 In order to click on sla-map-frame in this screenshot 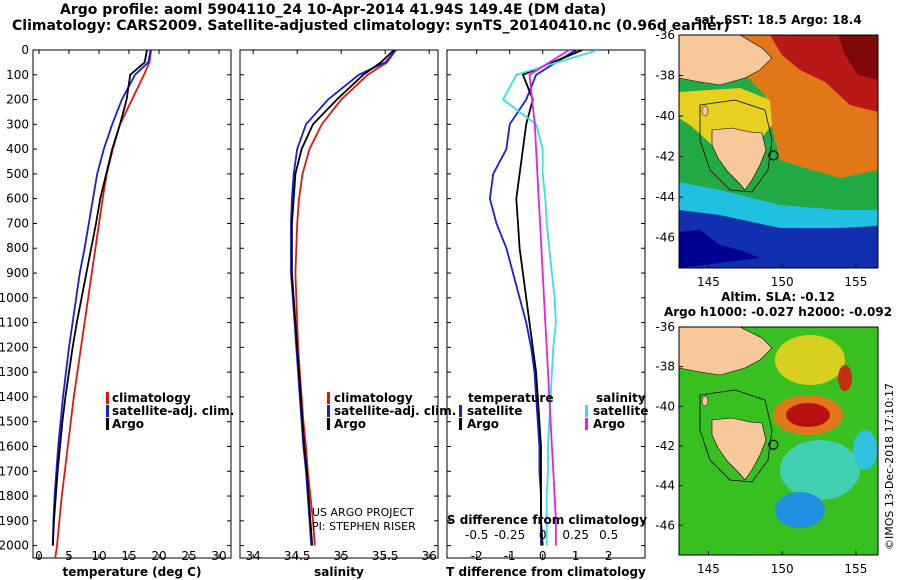, I will do `click(778, 441)`.